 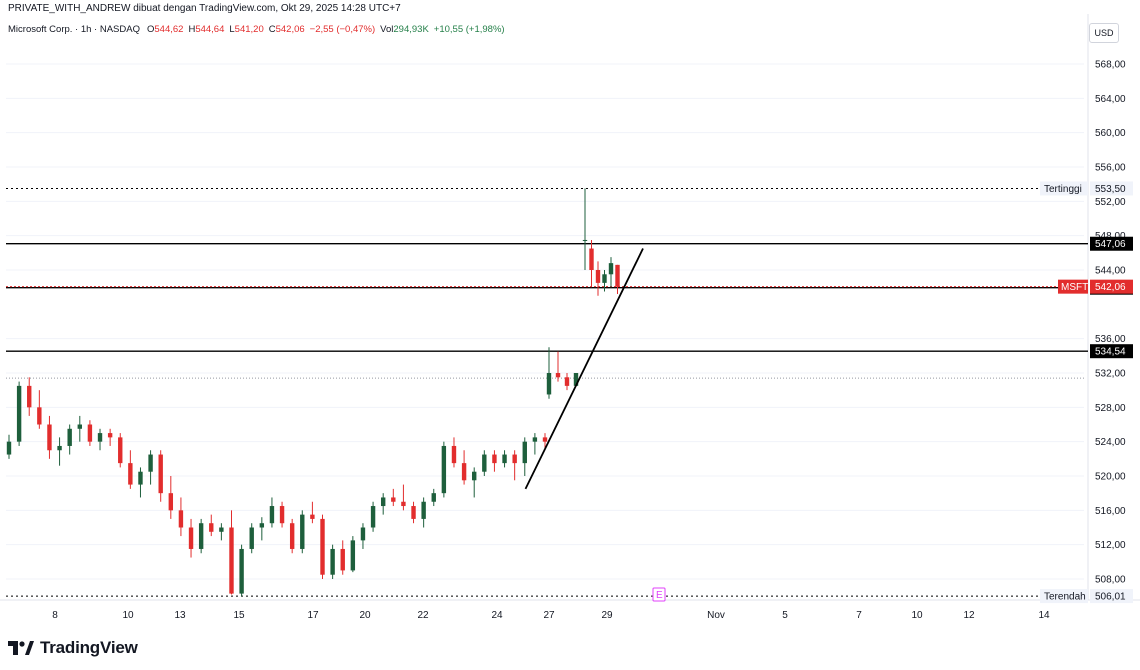 I want to click on level-price-label: 506,01, so click(x=1110, y=597).